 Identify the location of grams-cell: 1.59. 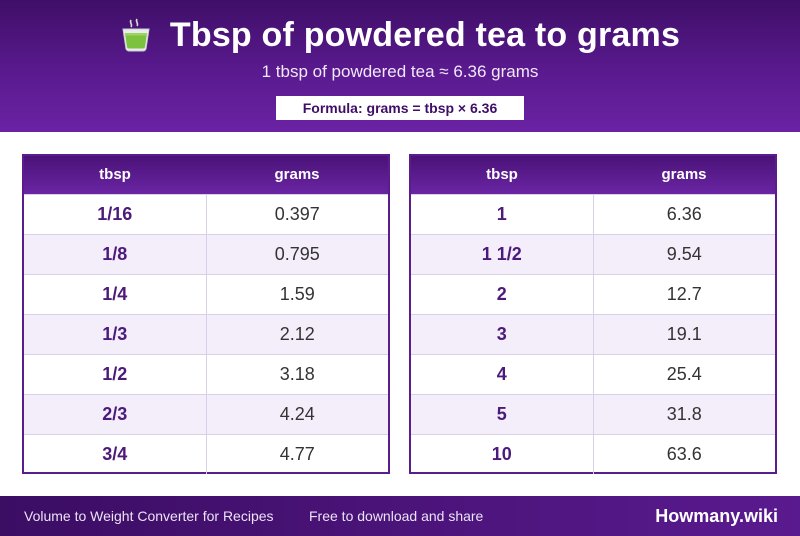
(297, 294).